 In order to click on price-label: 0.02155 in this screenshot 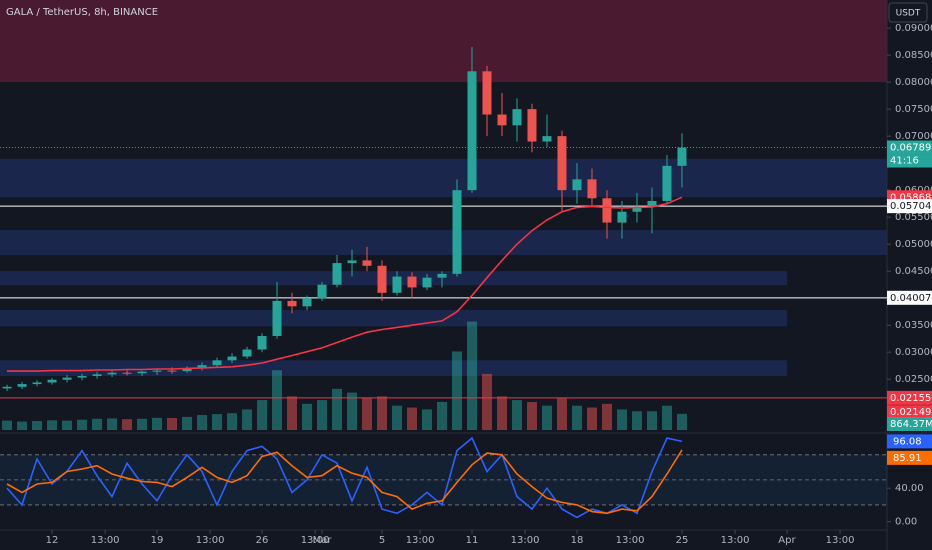, I will do `click(910, 398)`.